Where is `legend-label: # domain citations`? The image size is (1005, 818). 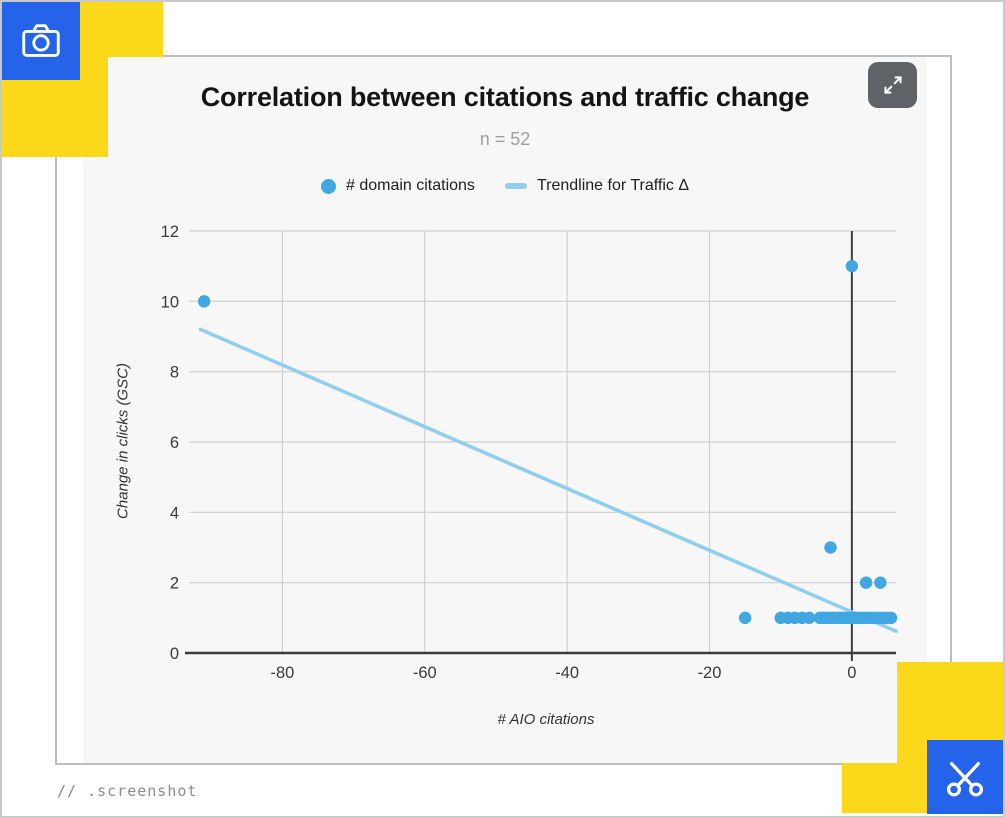
legend-label: # domain citations is located at coordinates (410, 185).